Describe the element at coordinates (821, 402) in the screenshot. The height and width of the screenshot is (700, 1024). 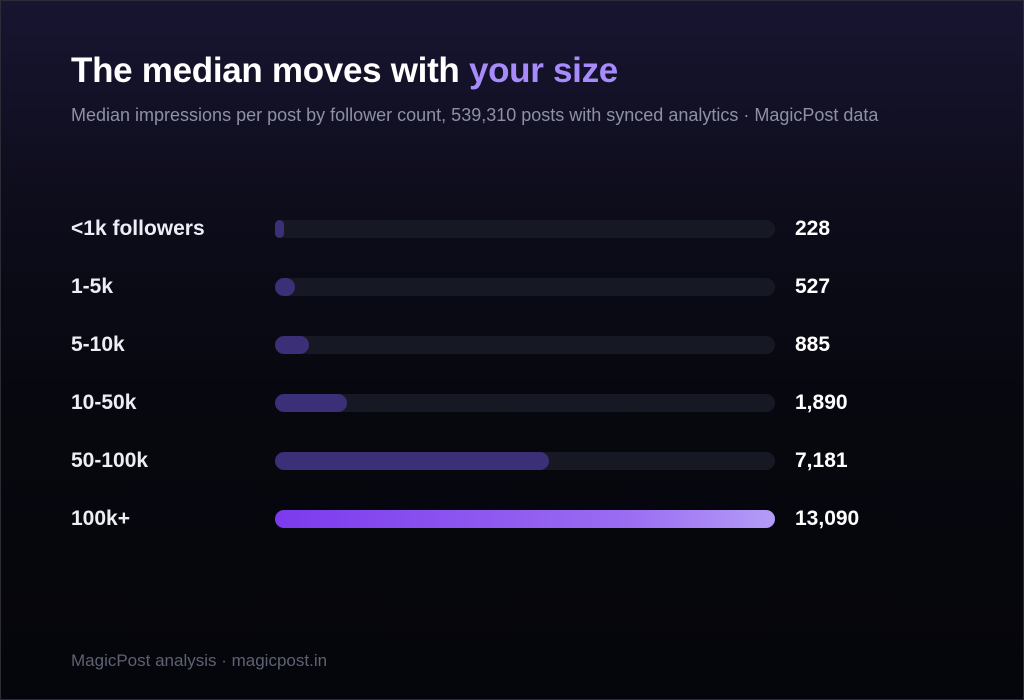
I see `value-label: 1,890` at that location.